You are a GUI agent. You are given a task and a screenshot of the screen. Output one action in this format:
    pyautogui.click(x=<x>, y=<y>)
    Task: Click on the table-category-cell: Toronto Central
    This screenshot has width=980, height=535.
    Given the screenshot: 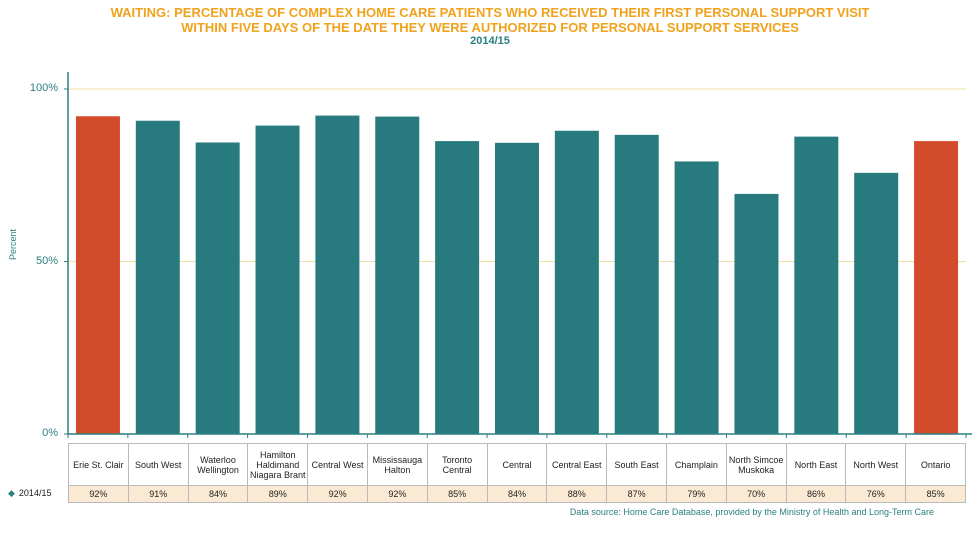 What is the action you would take?
    pyautogui.click(x=457, y=464)
    